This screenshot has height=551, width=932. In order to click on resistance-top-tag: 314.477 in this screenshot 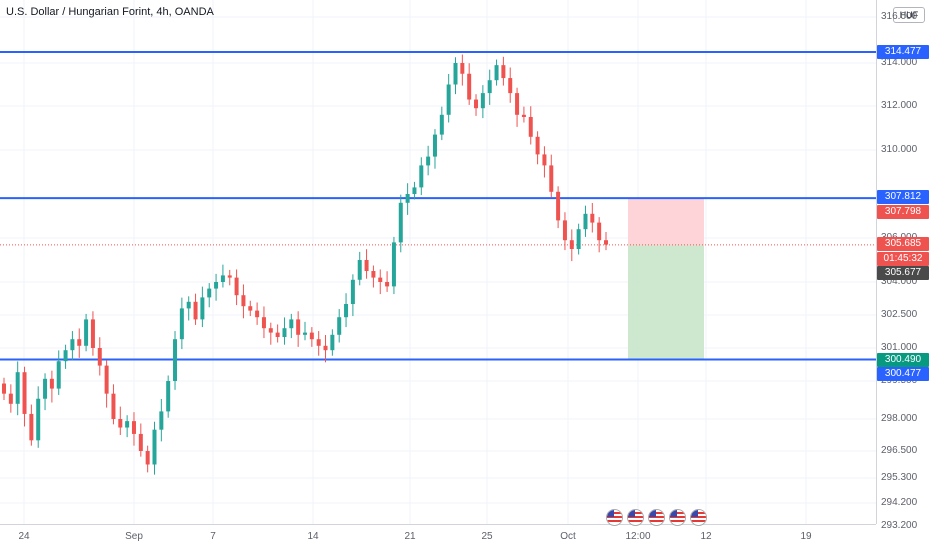, I will do `click(903, 52)`.